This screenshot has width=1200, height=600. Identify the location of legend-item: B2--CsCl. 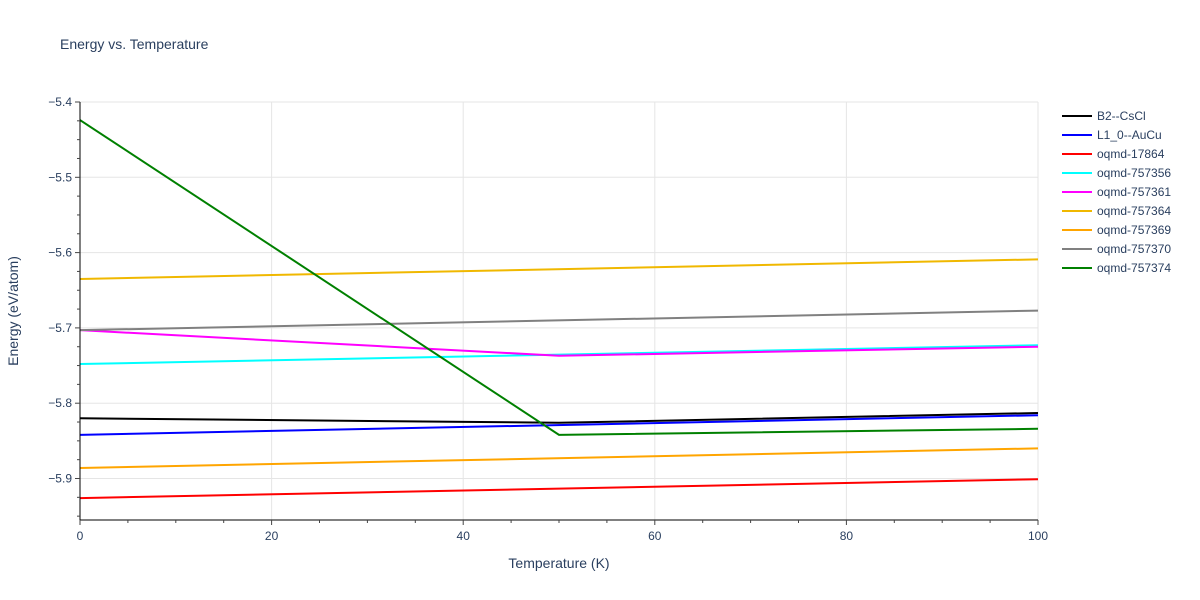
(1116, 115).